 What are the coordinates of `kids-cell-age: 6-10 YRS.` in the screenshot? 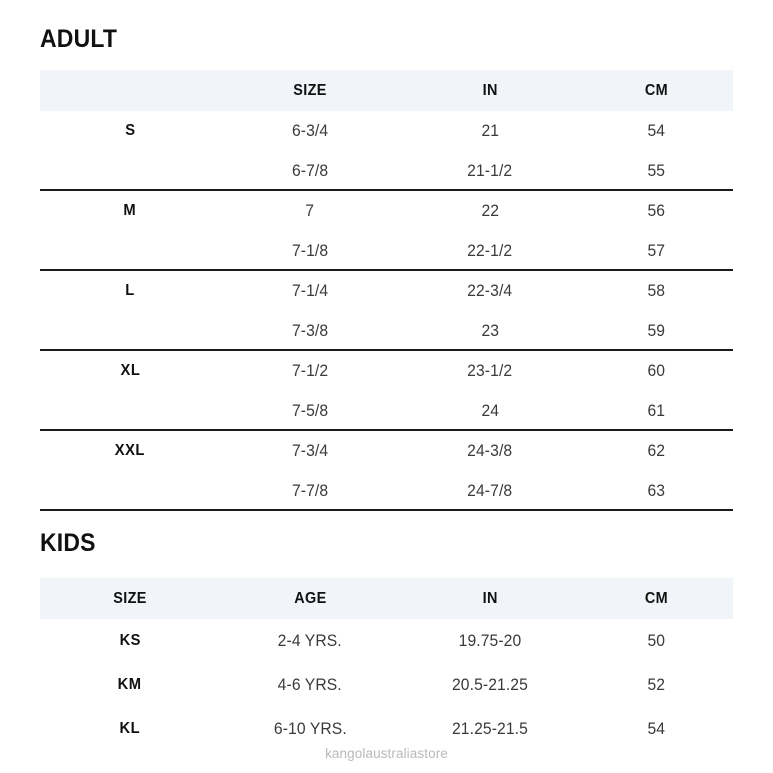 It's located at (310, 728).